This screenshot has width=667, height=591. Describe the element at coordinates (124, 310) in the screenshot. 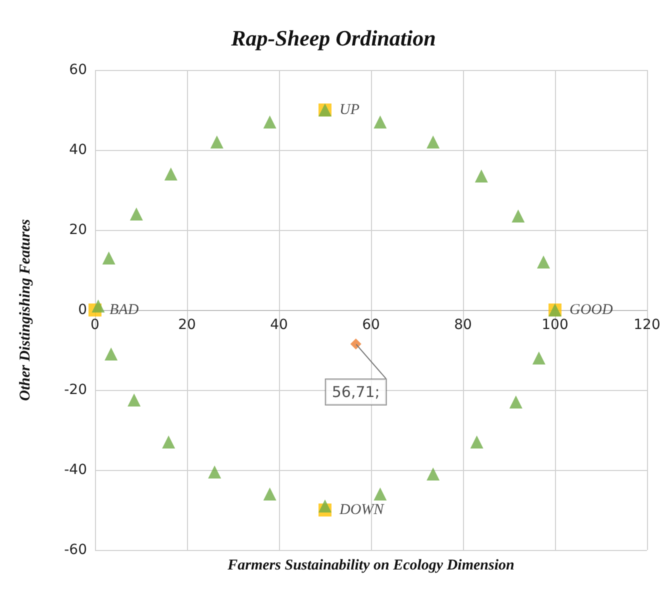

I see `data-label: BAD` at that location.